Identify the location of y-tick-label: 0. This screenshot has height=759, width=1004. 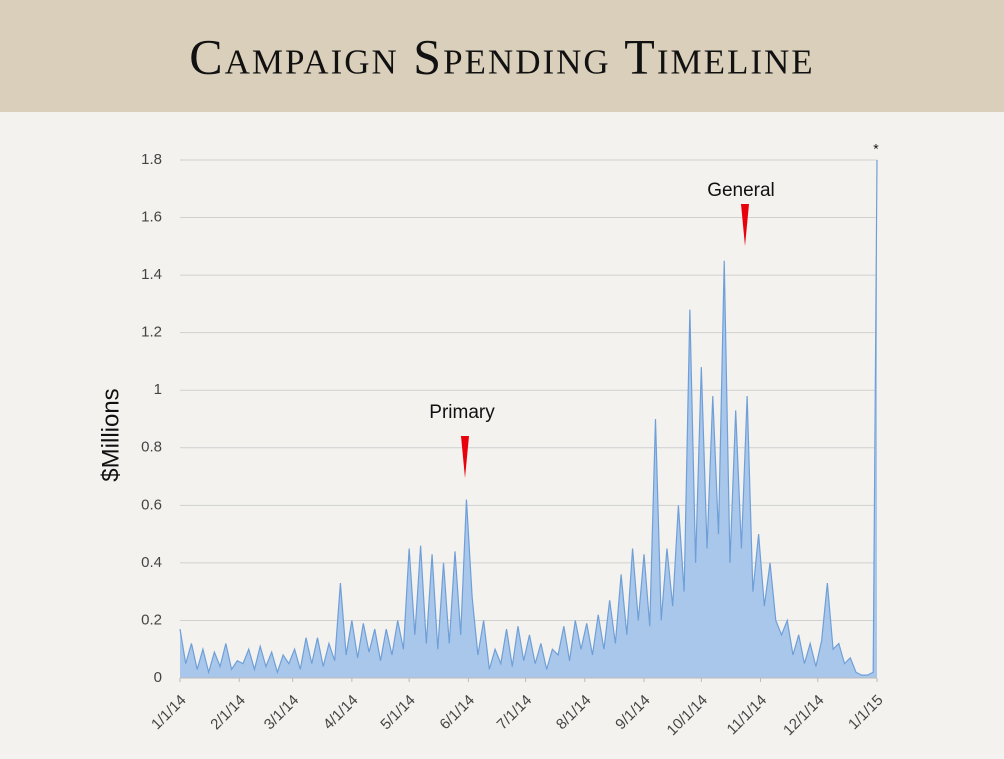
(158, 677).